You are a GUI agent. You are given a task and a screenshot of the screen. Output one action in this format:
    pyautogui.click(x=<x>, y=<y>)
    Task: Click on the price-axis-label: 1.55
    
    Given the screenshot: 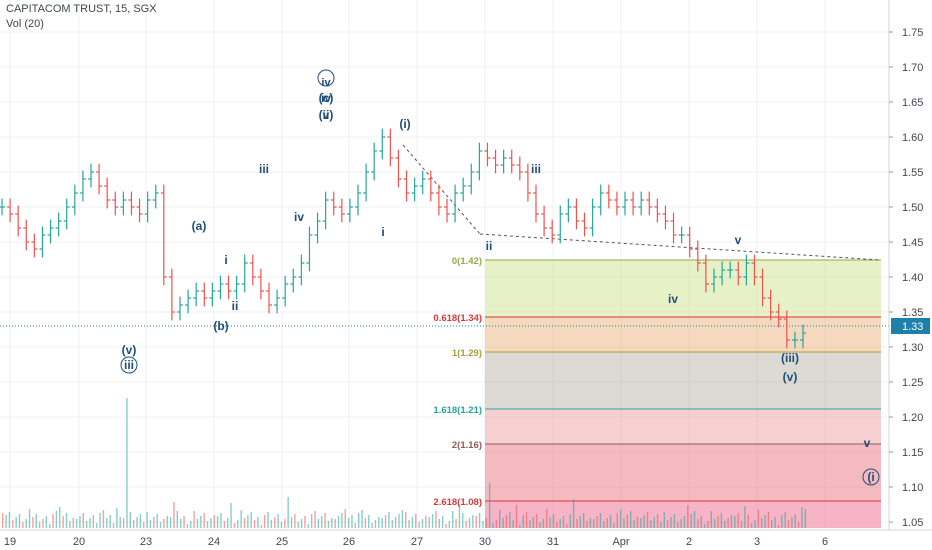 What is the action you would take?
    pyautogui.click(x=912, y=173)
    